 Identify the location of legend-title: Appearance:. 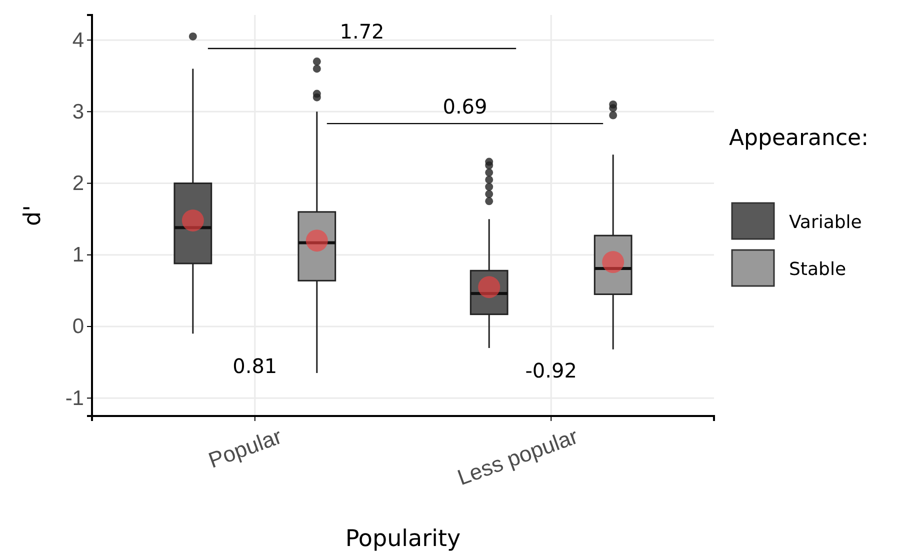
(799, 138).